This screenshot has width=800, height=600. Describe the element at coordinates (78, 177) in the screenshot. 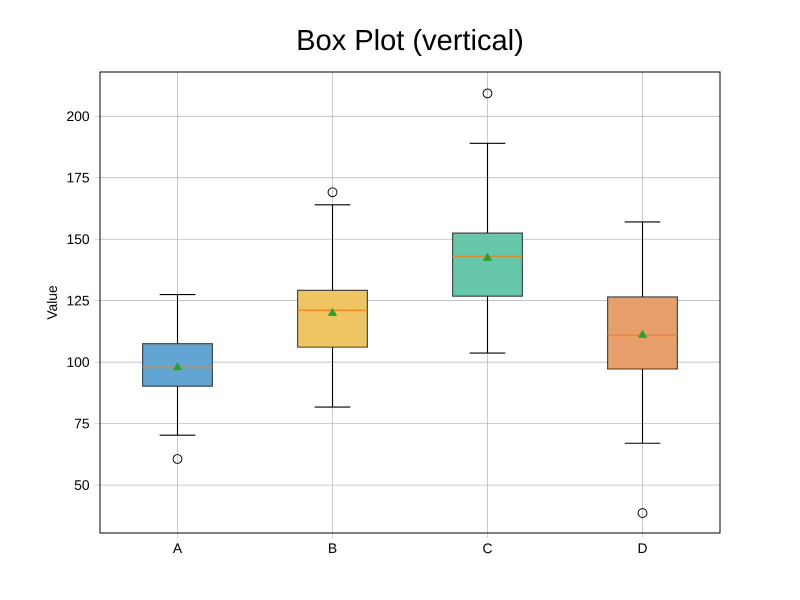

I see `y-tick-label: 175` at that location.